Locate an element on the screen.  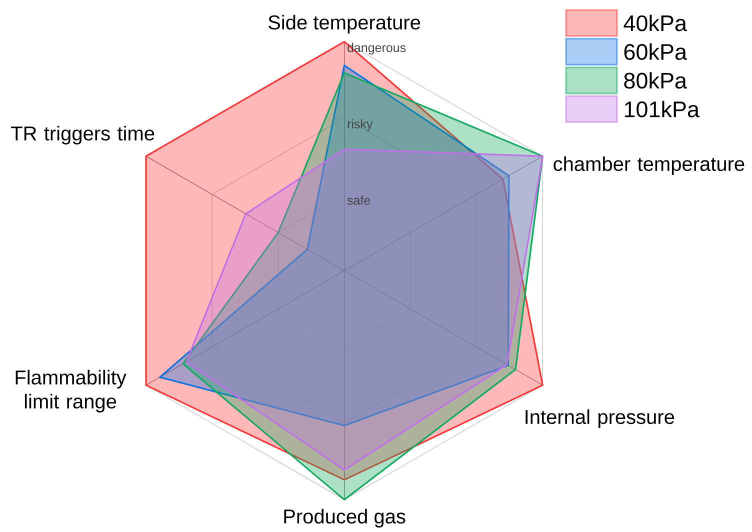
legend-label: 60kPa is located at coordinates (655, 51).